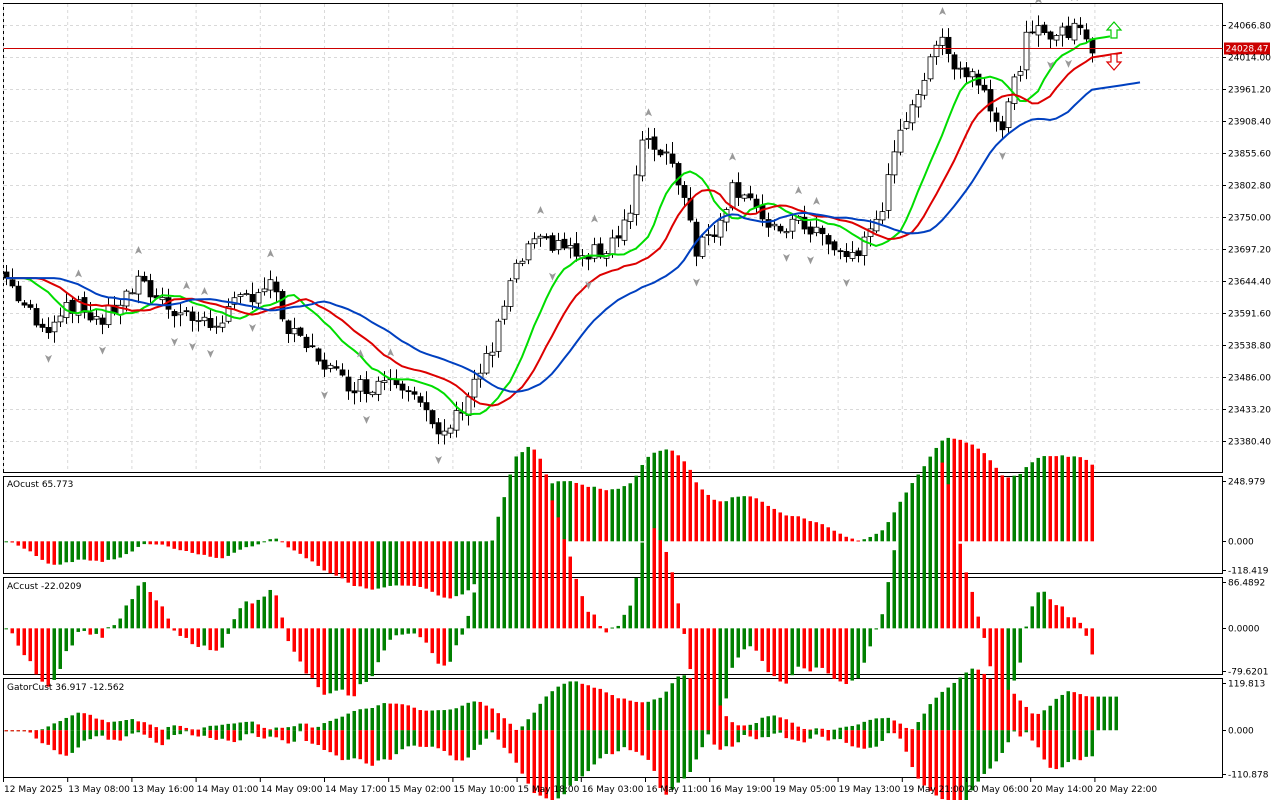 This screenshot has width=1280, height=800. What do you see at coordinates (1248, 572) in the screenshot?
I see `y-tick-label: -118.419` at bounding box center [1248, 572].